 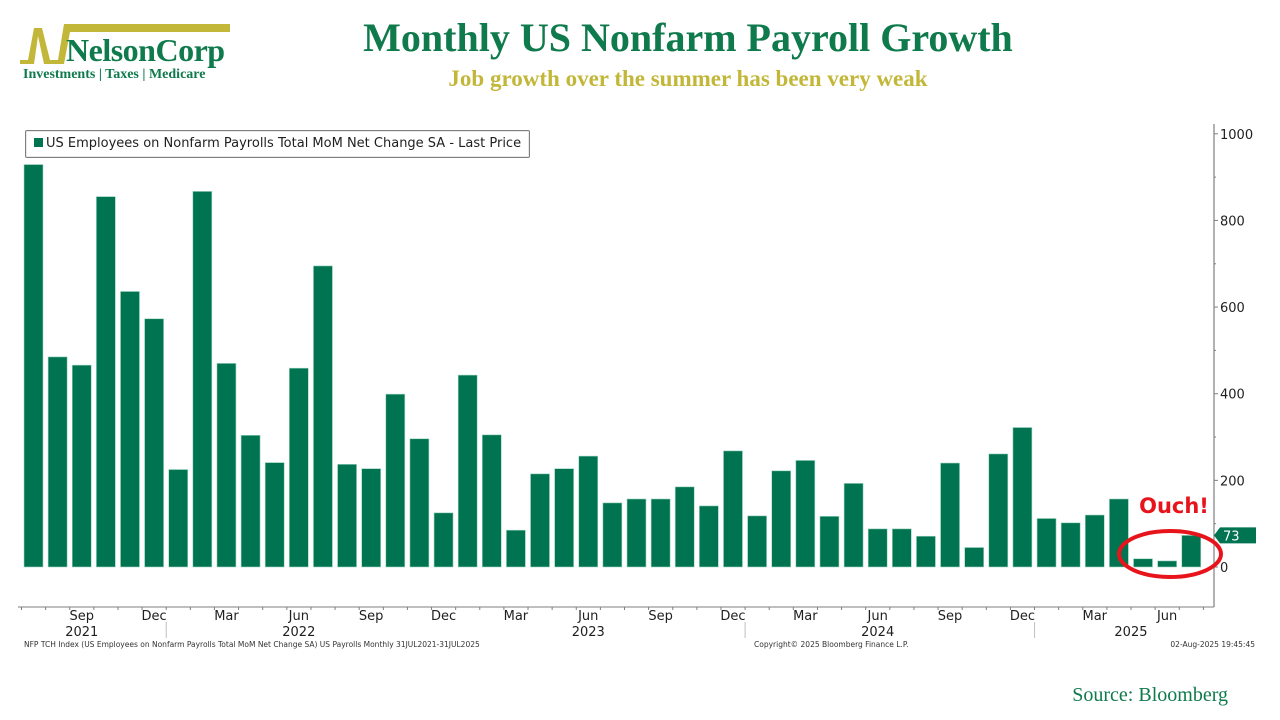 I want to click on y-tick-label: 1000, so click(x=1236, y=135).